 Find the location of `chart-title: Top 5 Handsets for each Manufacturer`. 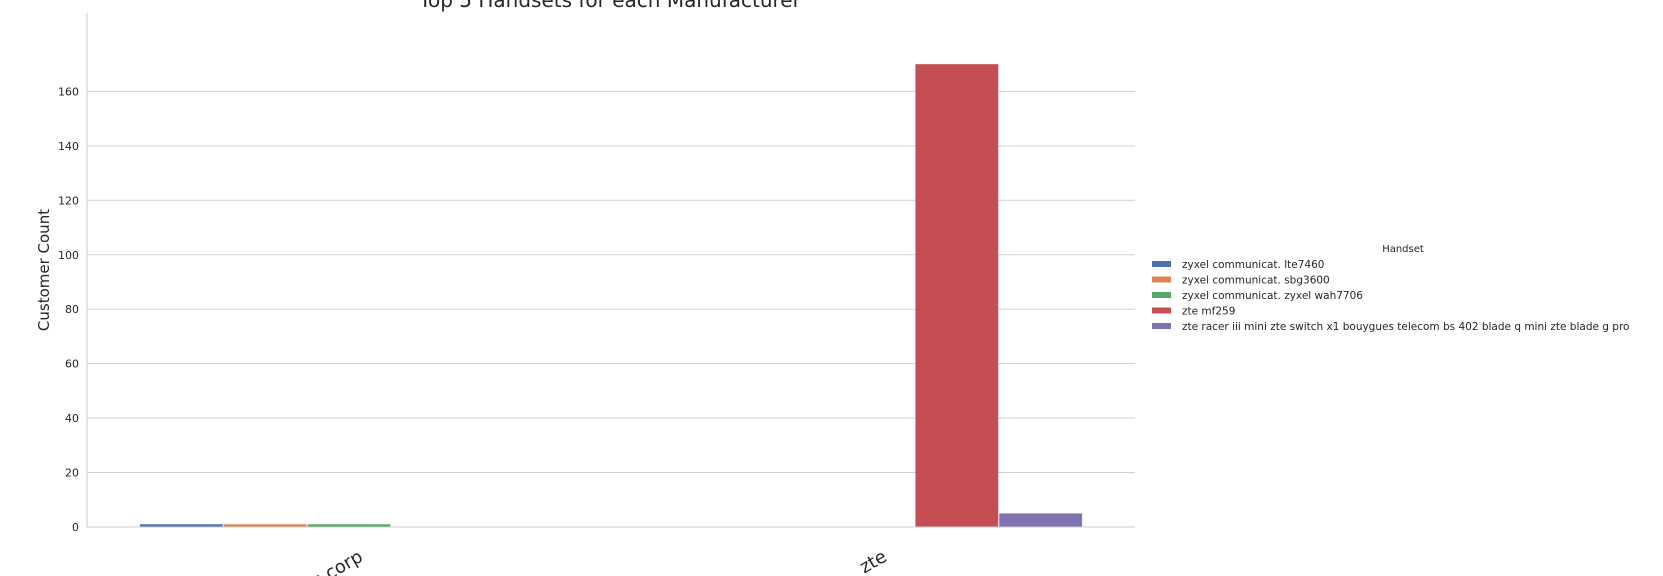

chart-title: Top 5 Handsets for each Manufacturer is located at coordinates (609, 6).